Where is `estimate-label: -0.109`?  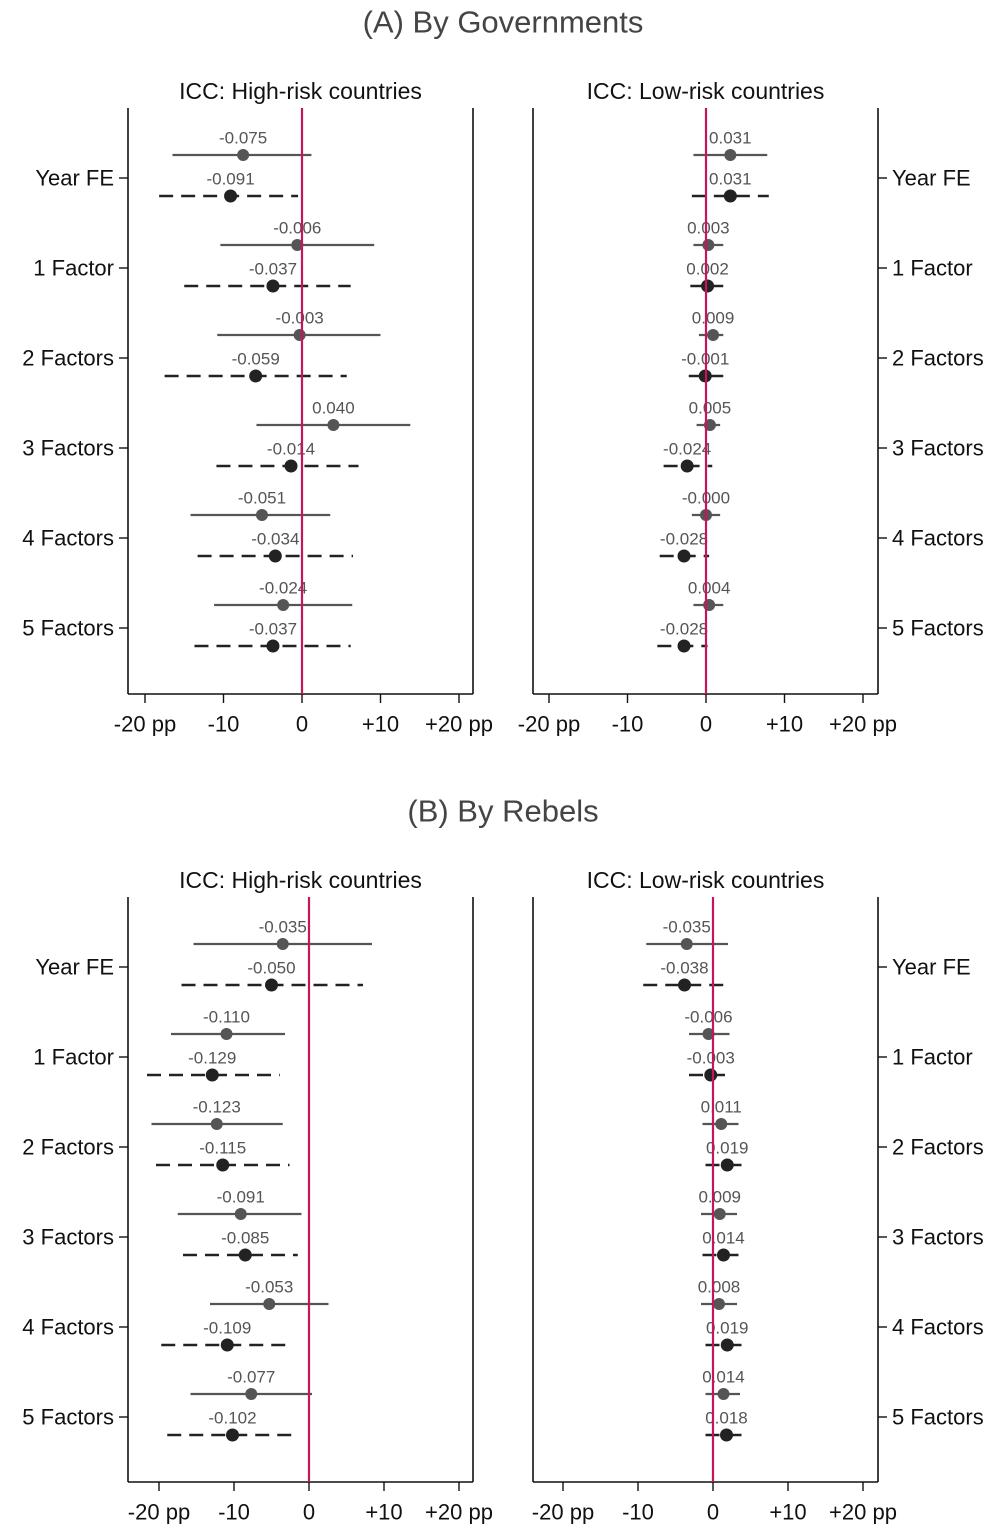
estimate-label: -0.109 is located at coordinates (227, 1328).